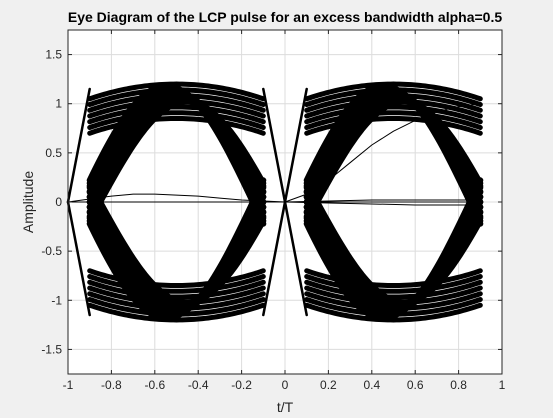 Image resolution: width=553 pixels, height=418 pixels. What do you see at coordinates (198, 385) in the screenshot?
I see `x-tick-label: -0.4` at bounding box center [198, 385].